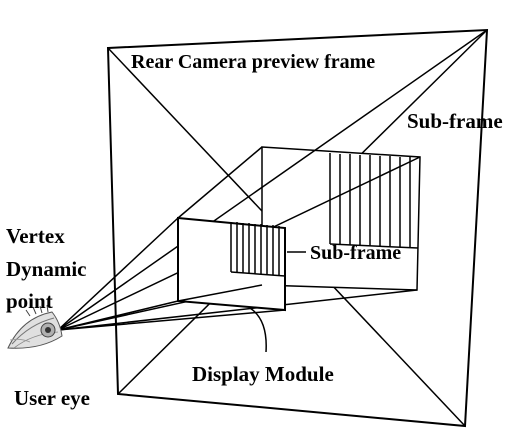 Image resolution: width=532 pixels, height=436 pixels. Describe the element at coordinates (35, 236) in the screenshot. I see `vertex-label-line1: Vertex` at that location.